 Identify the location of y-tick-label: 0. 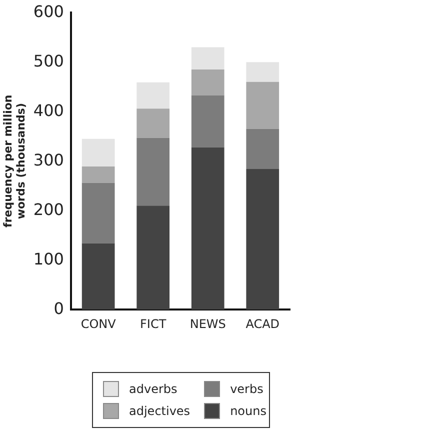
(59, 308).